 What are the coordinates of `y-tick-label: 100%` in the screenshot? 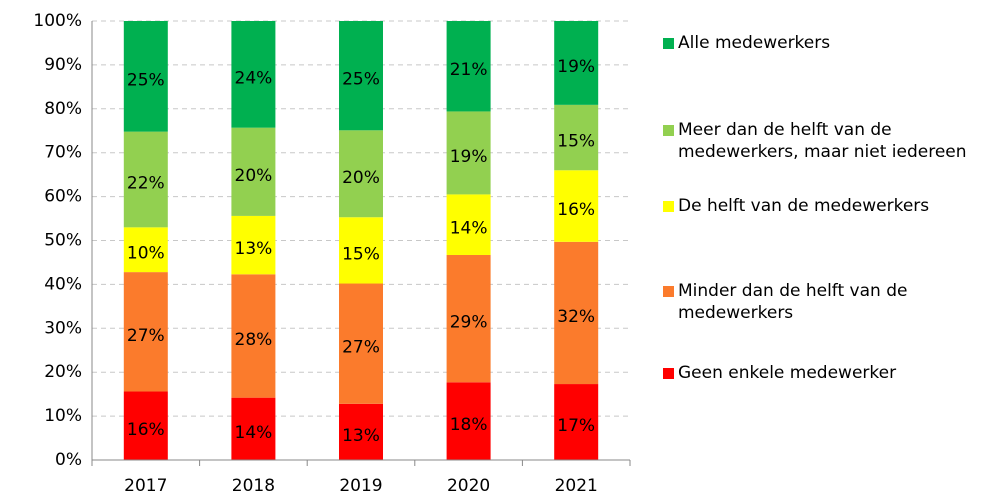 It's located at (57, 21).